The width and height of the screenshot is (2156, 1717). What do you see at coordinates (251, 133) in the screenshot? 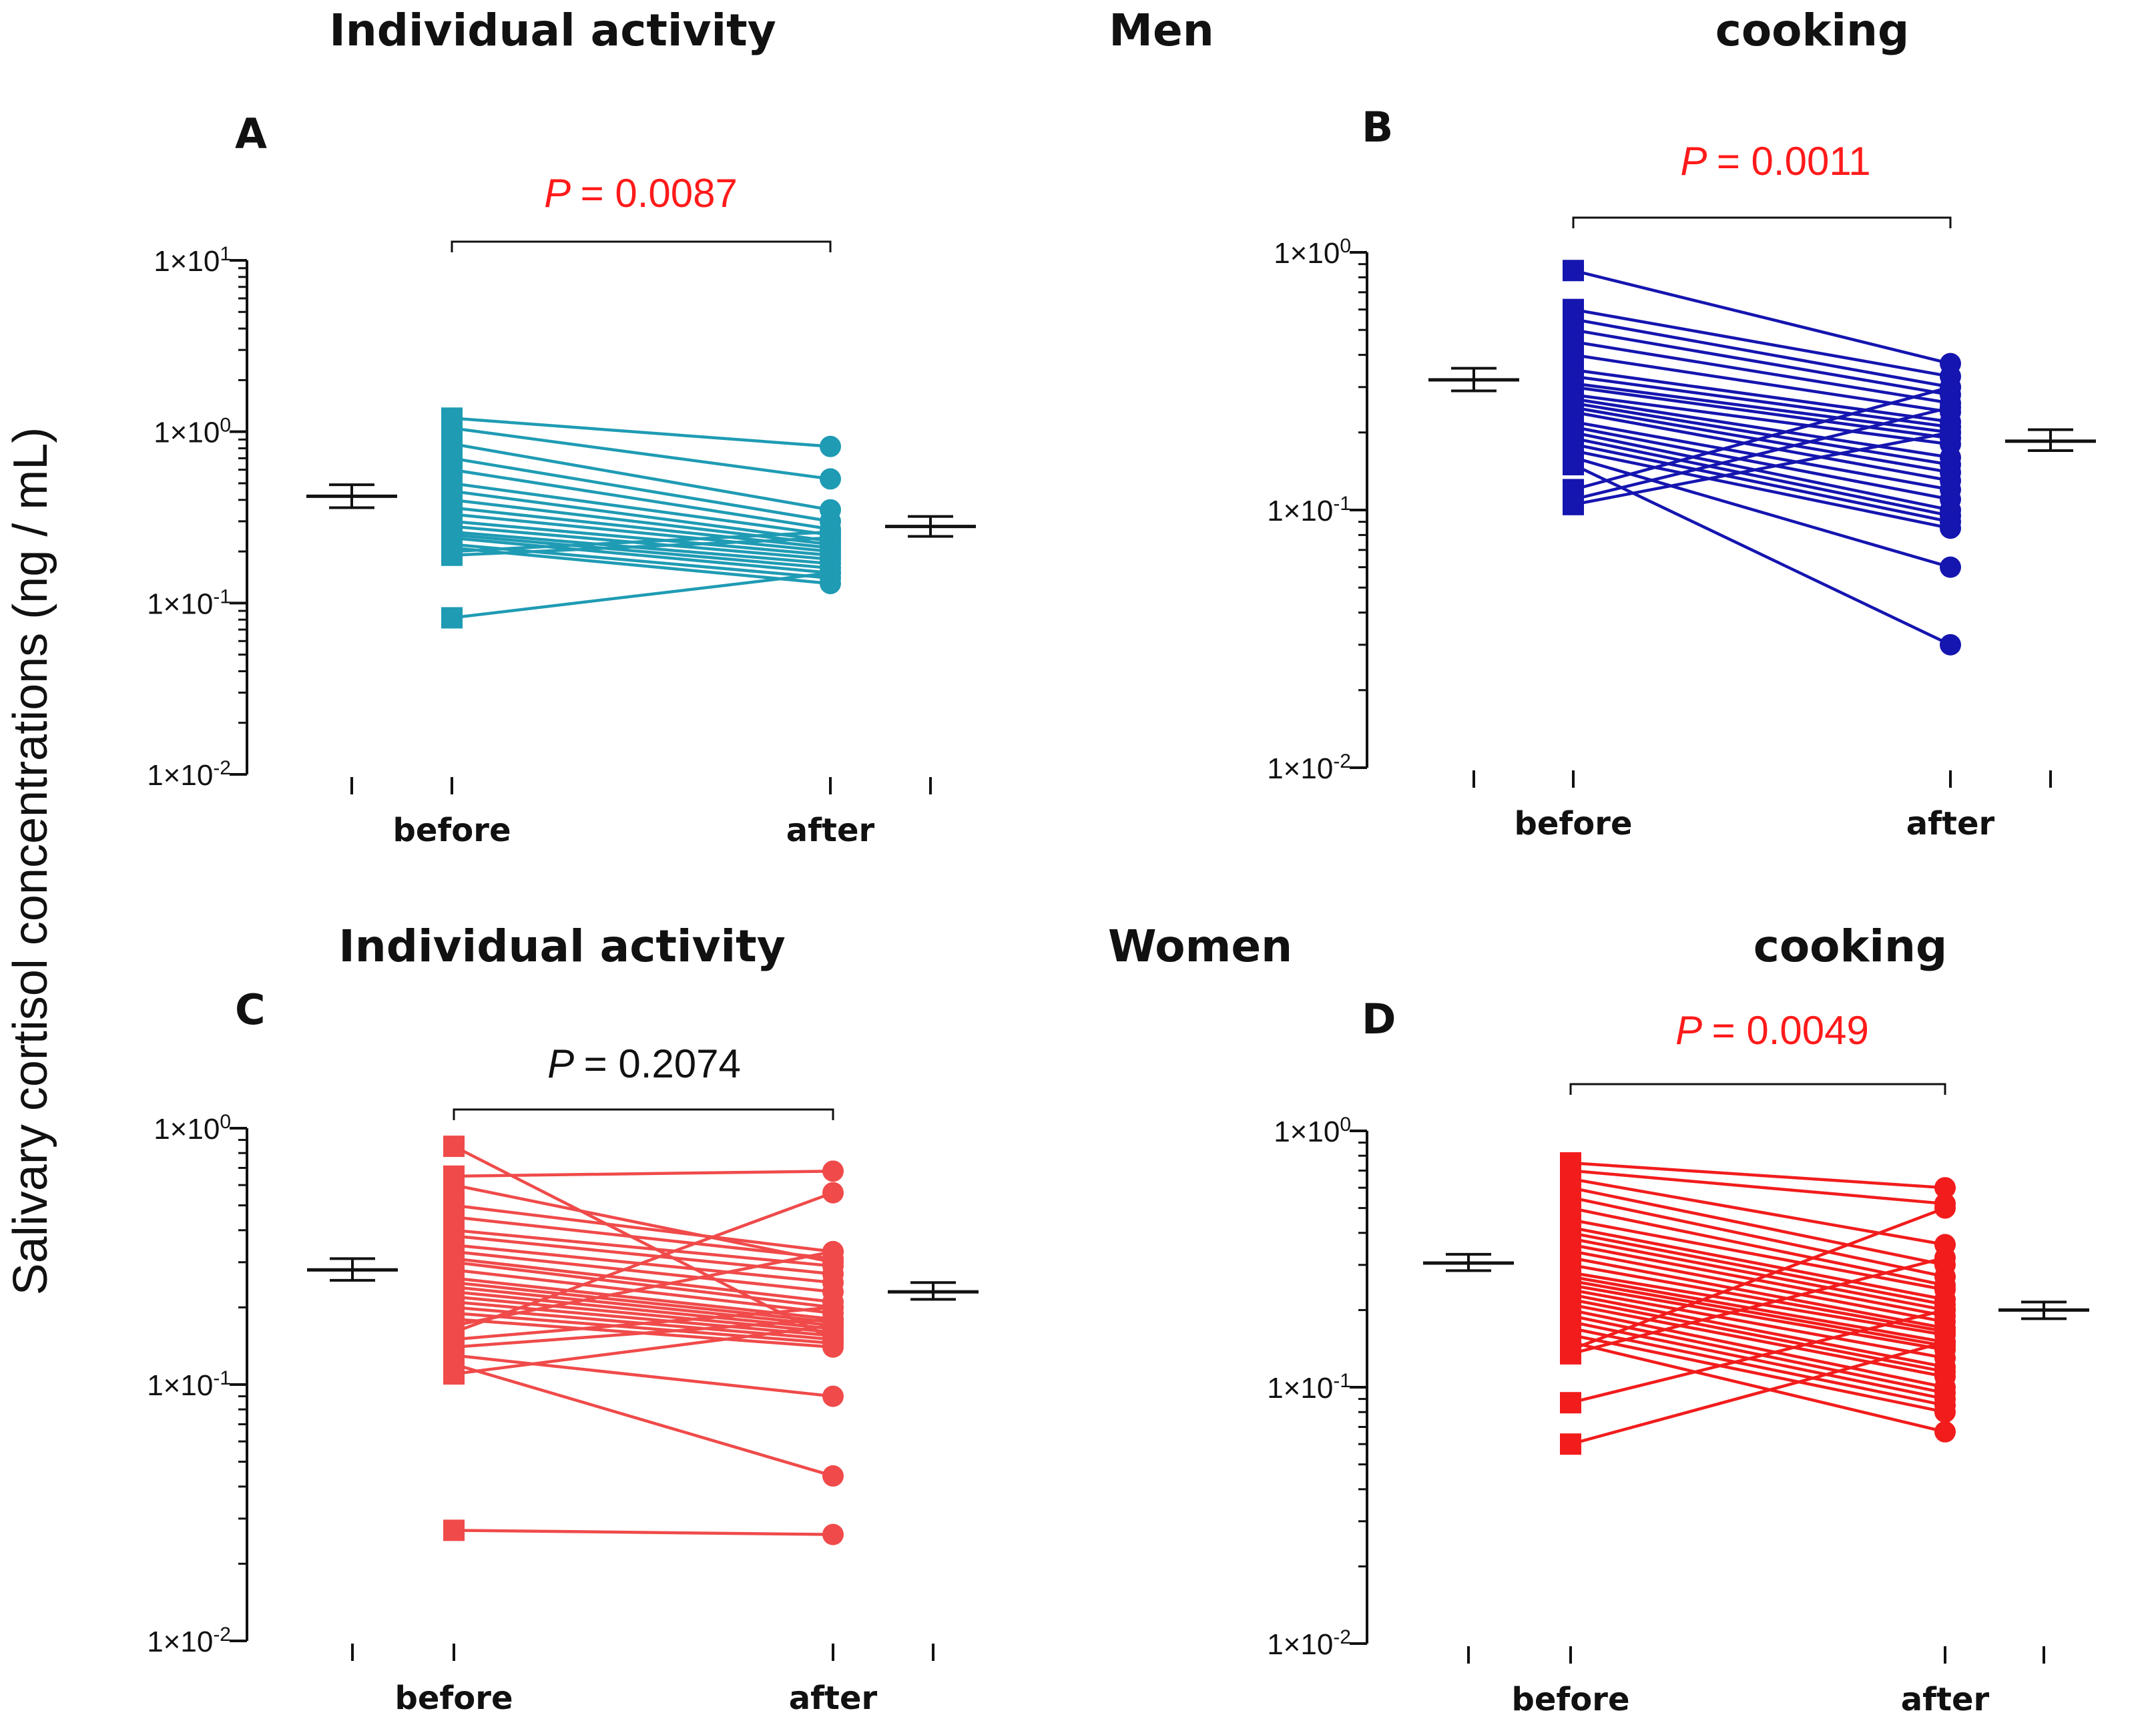
I see `panel-letter: A` at bounding box center [251, 133].